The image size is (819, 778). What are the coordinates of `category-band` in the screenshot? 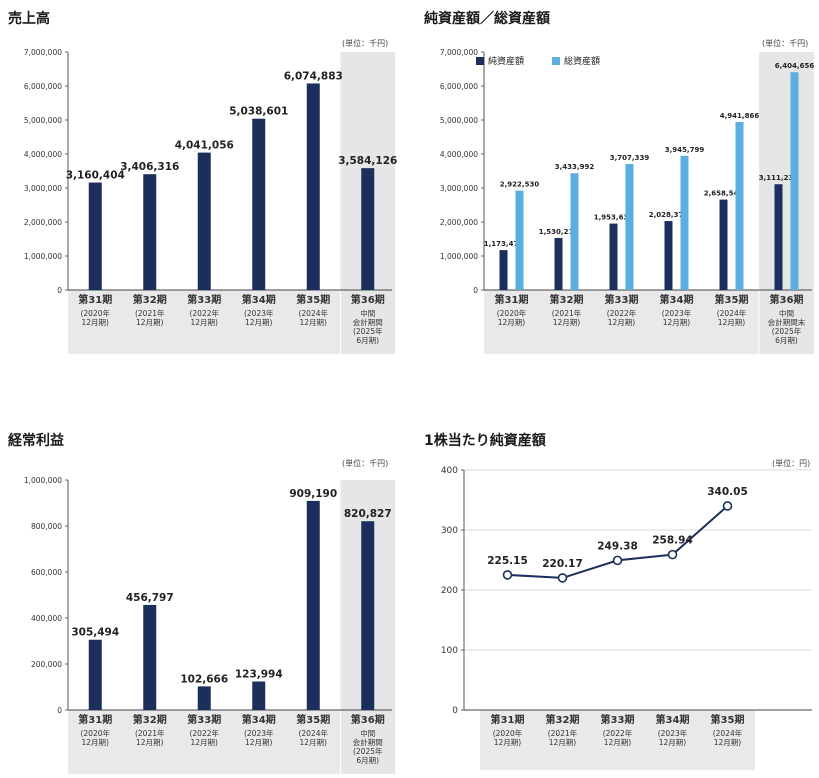 It's located at (617, 740).